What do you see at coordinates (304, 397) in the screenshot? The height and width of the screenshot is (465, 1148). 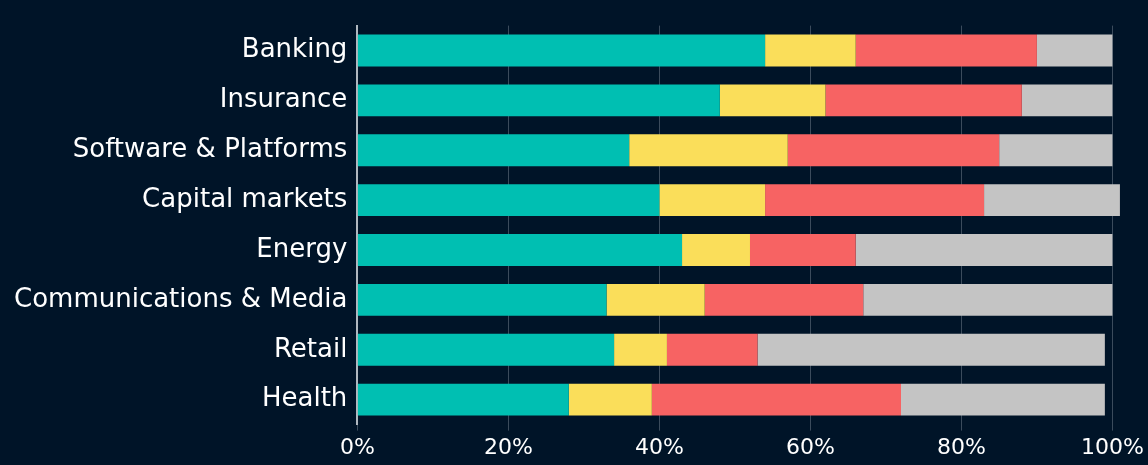 I see `y-tick-label: Health` at bounding box center [304, 397].